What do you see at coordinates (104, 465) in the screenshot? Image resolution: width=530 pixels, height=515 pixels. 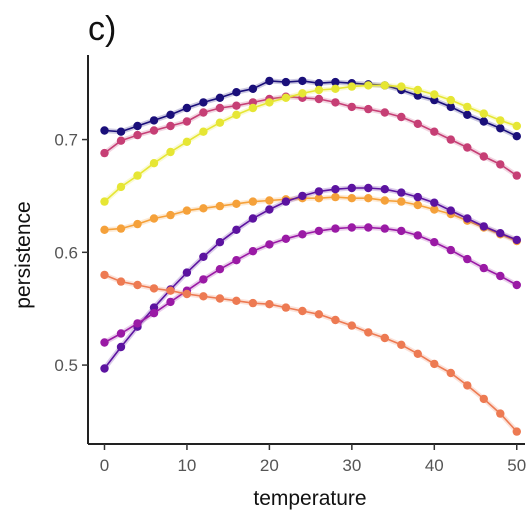 I see `x-tick-label: 0` at bounding box center [104, 465].